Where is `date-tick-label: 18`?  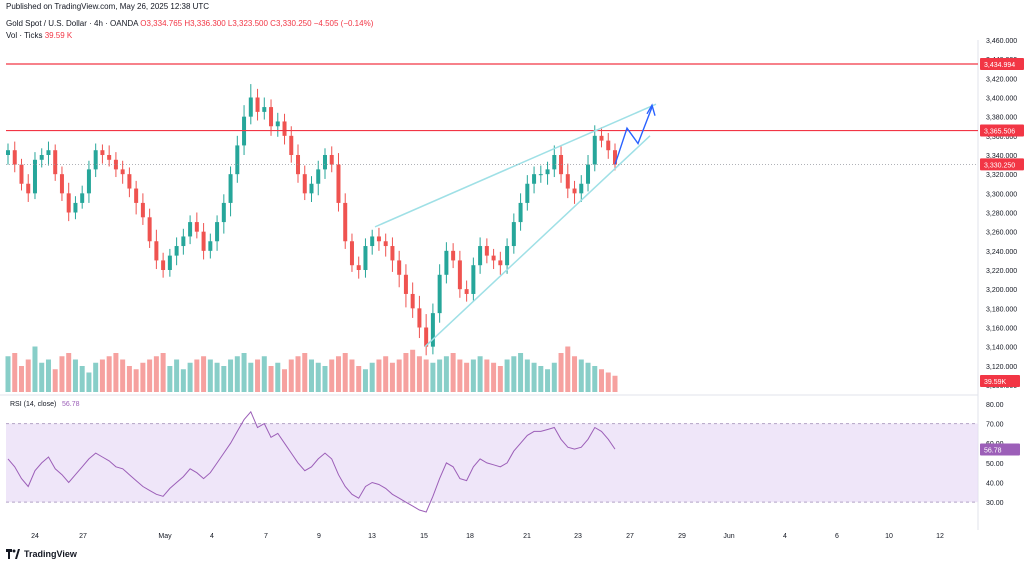 date-tick-label: 18 is located at coordinates (470, 536).